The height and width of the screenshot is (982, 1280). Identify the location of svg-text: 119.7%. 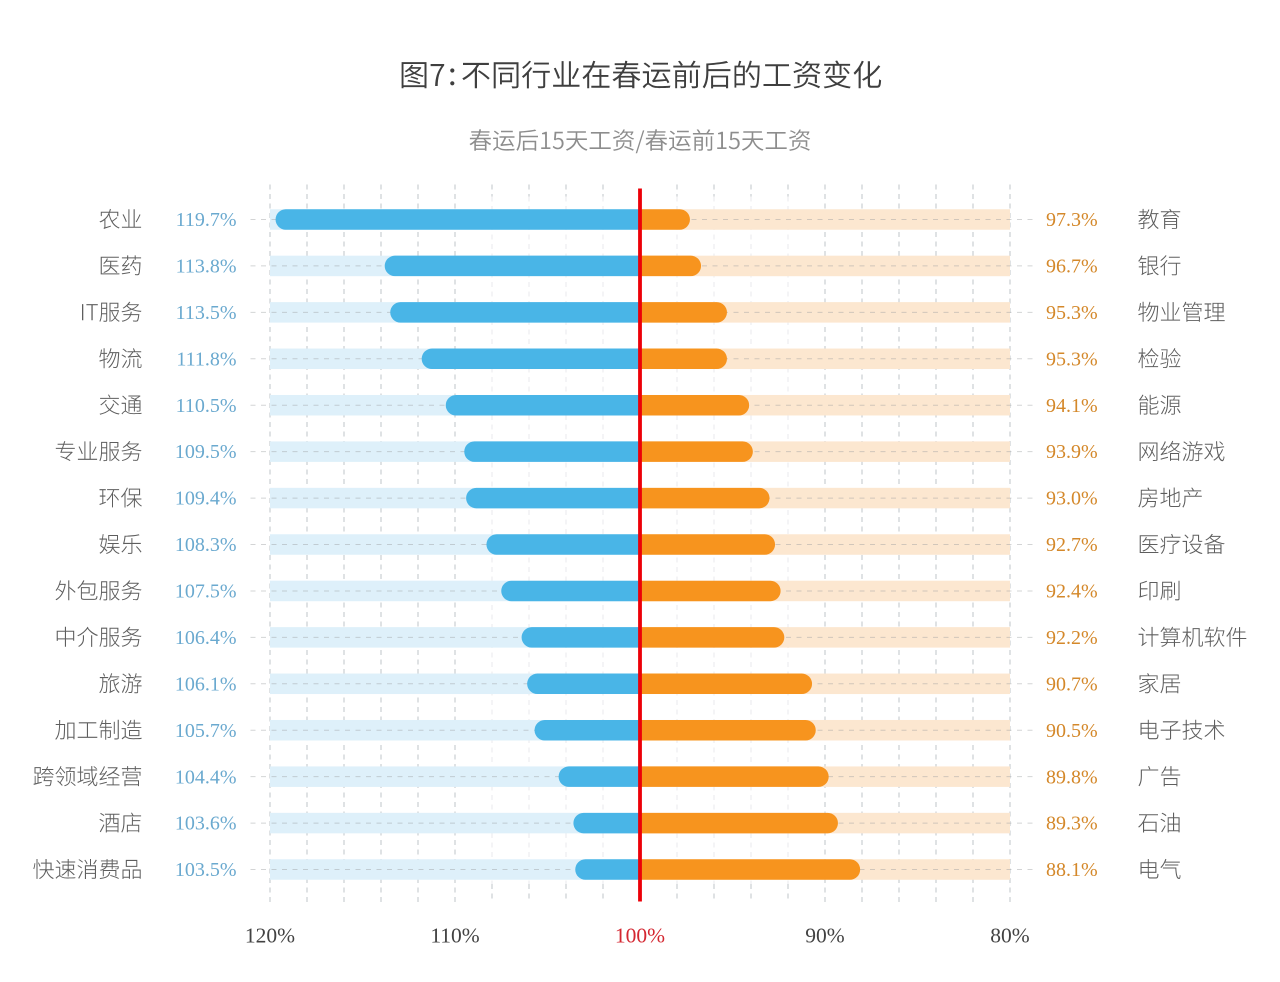
(206, 220).